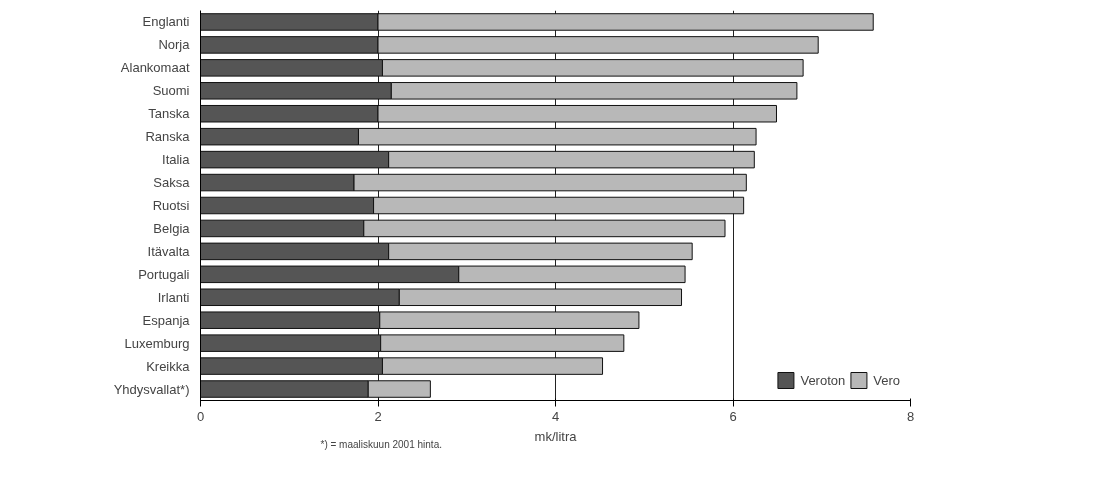 This screenshot has width=1114, height=479. What do you see at coordinates (174, 45) in the screenshot?
I see `y-tick-label: Norja` at bounding box center [174, 45].